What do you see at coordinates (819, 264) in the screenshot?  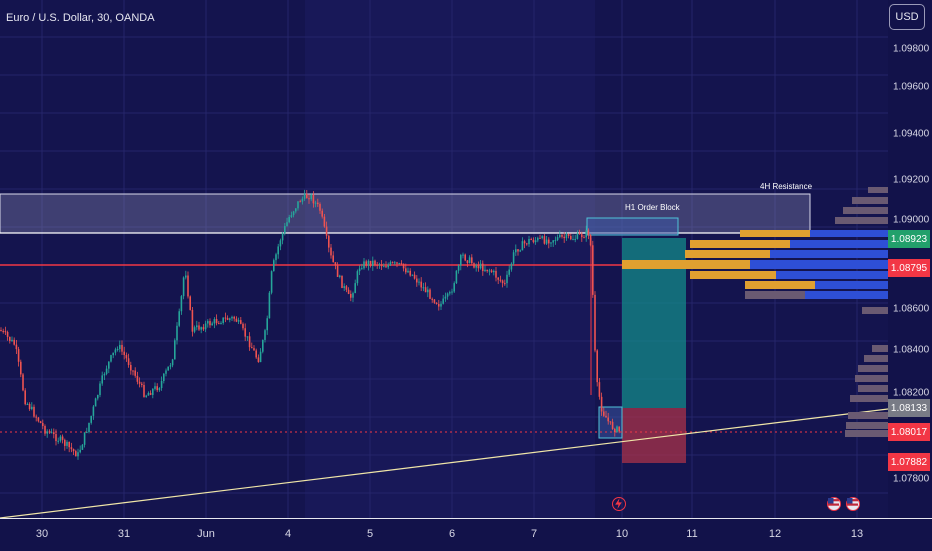 I see `vp-bar-4b` at bounding box center [819, 264].